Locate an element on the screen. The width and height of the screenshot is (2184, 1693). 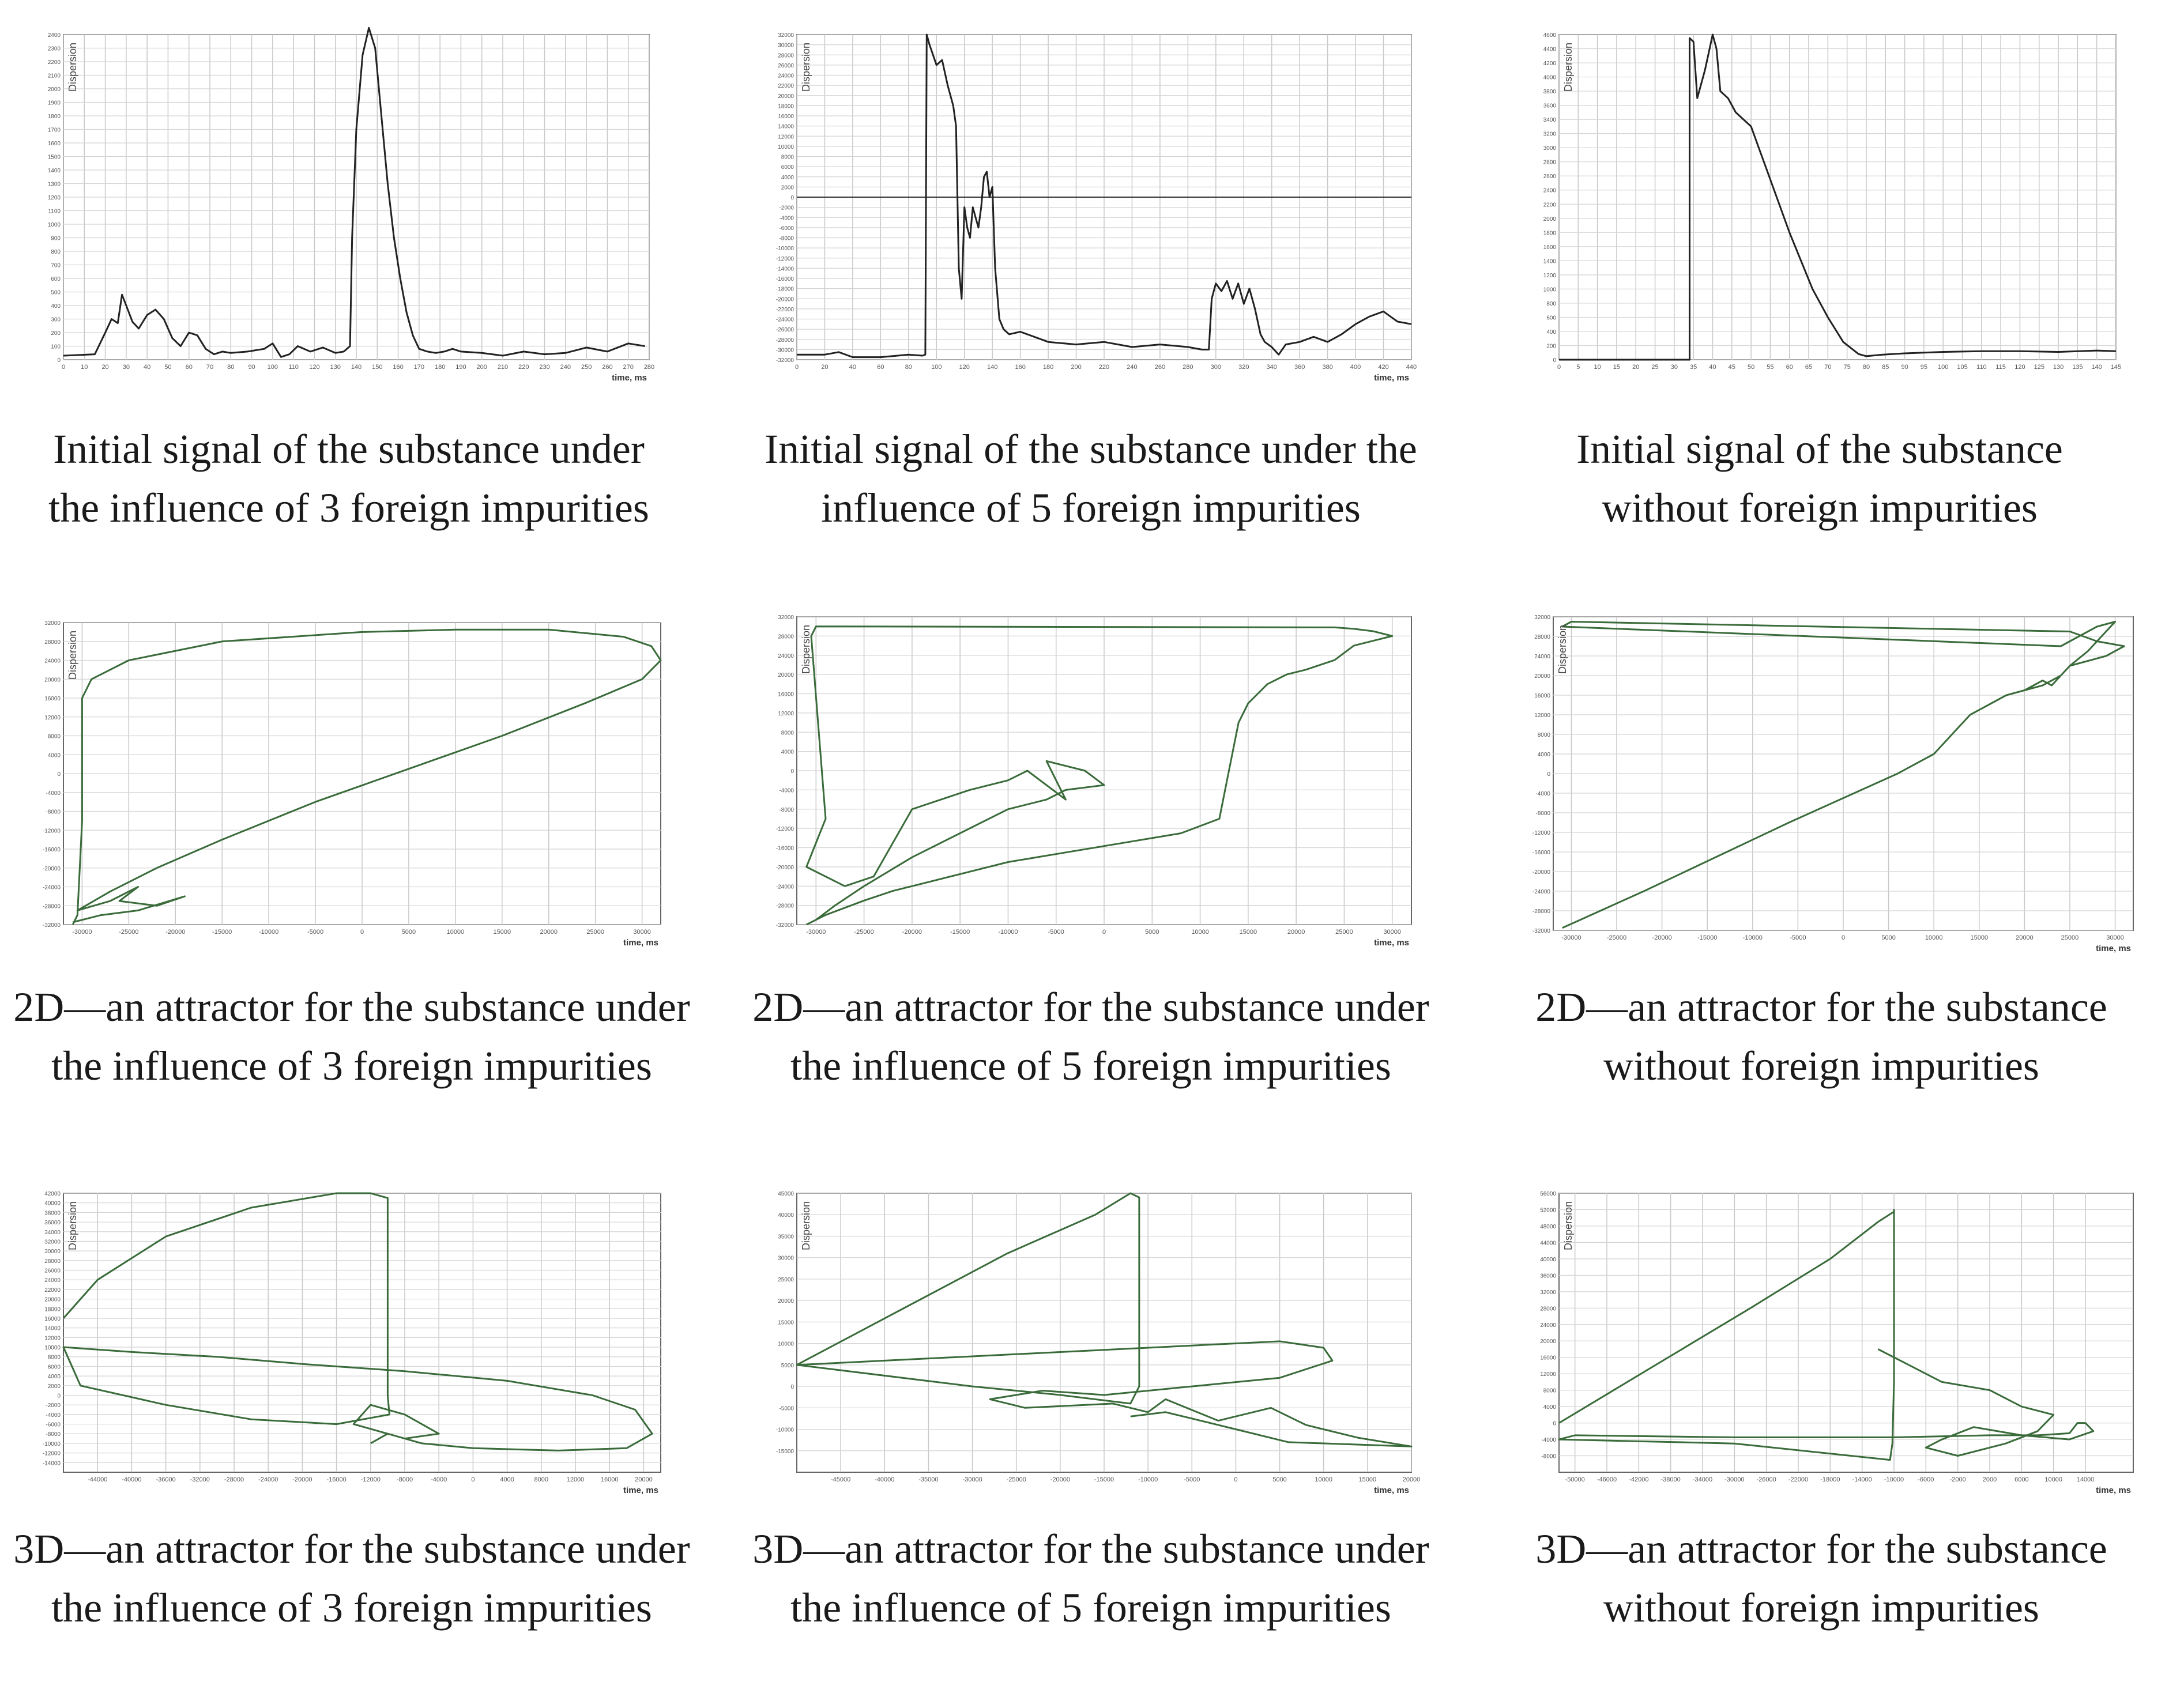
x-tick-label: 210 is located at coordinates (503, 367).